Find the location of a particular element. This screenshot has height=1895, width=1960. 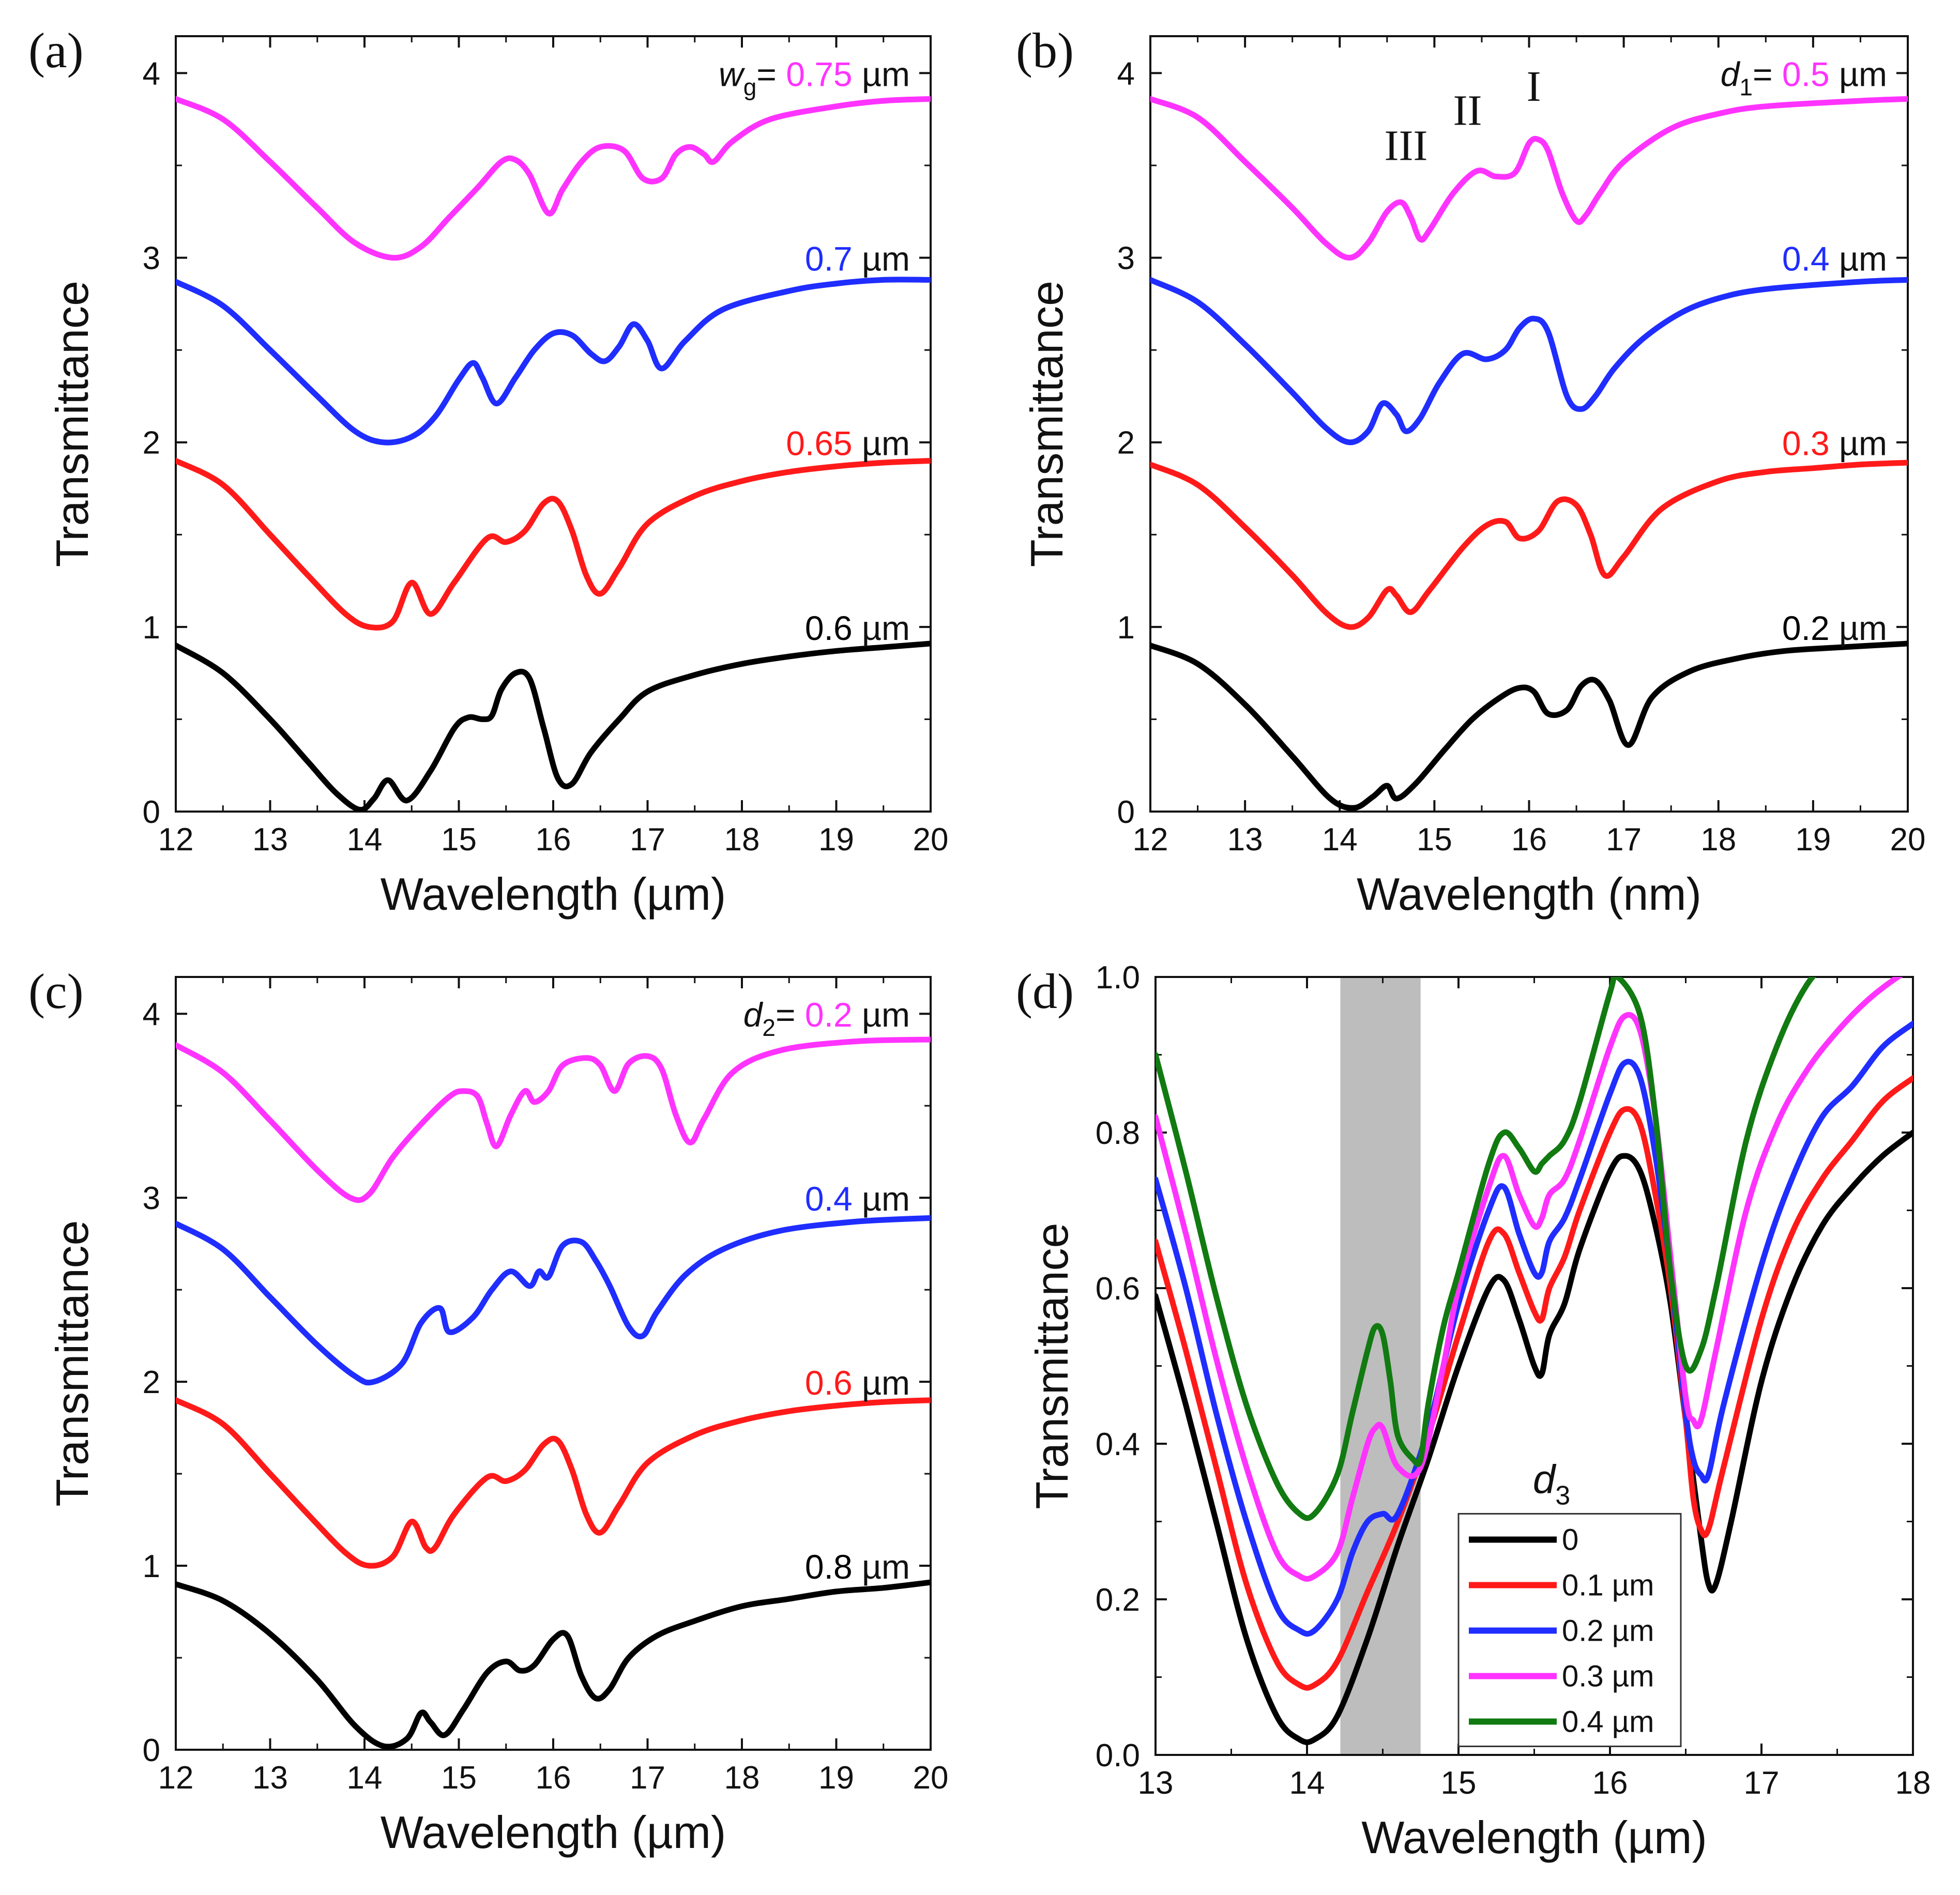

series-line-black is located at coordinates (553, 1665).